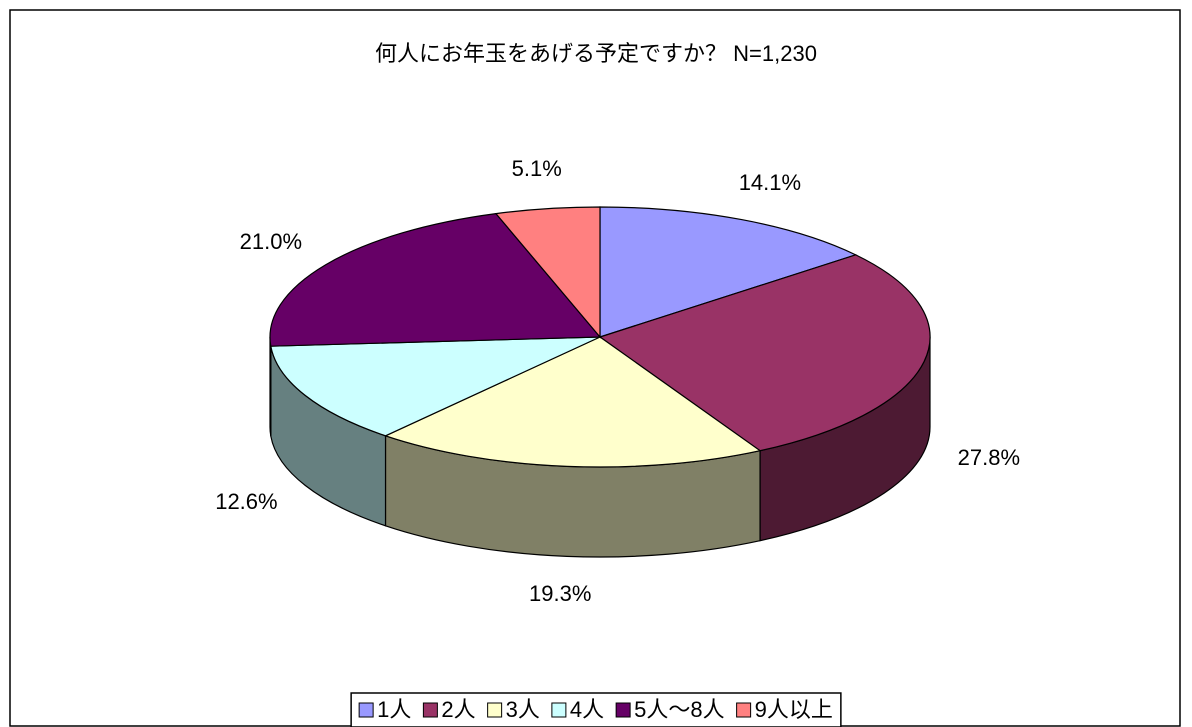  What do you see at coordinates (270, 386) in the screenshot?
I see `pie-side` at bounding box center [270, 386].